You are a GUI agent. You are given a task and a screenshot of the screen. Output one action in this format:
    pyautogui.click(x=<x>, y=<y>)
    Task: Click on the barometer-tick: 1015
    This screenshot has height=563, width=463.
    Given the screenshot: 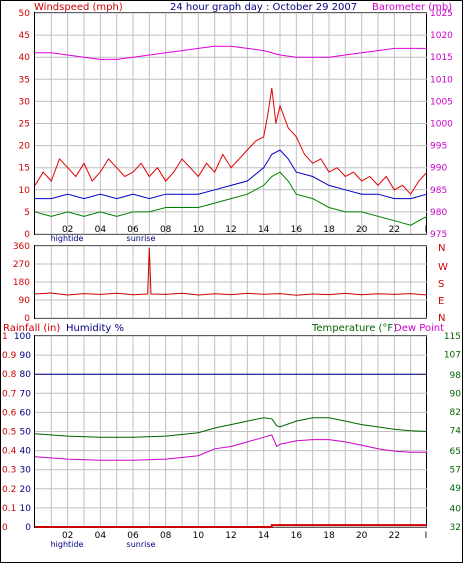 What is the action you would take?
    pyautogui.click(x=441, y=58)
    